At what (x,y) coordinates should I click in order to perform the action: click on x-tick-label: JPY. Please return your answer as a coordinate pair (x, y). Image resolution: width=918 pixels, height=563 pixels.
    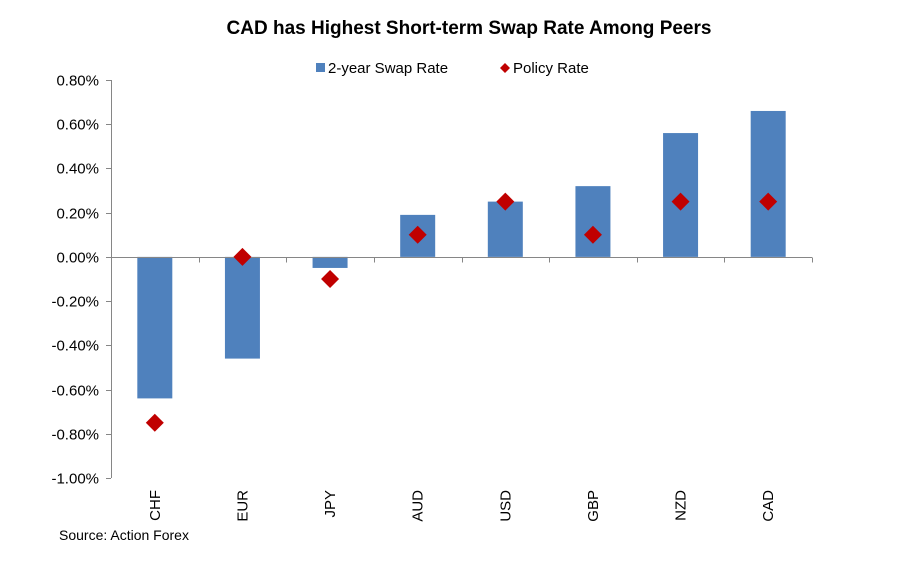
    Looking at the image, I should click on (330, 504).